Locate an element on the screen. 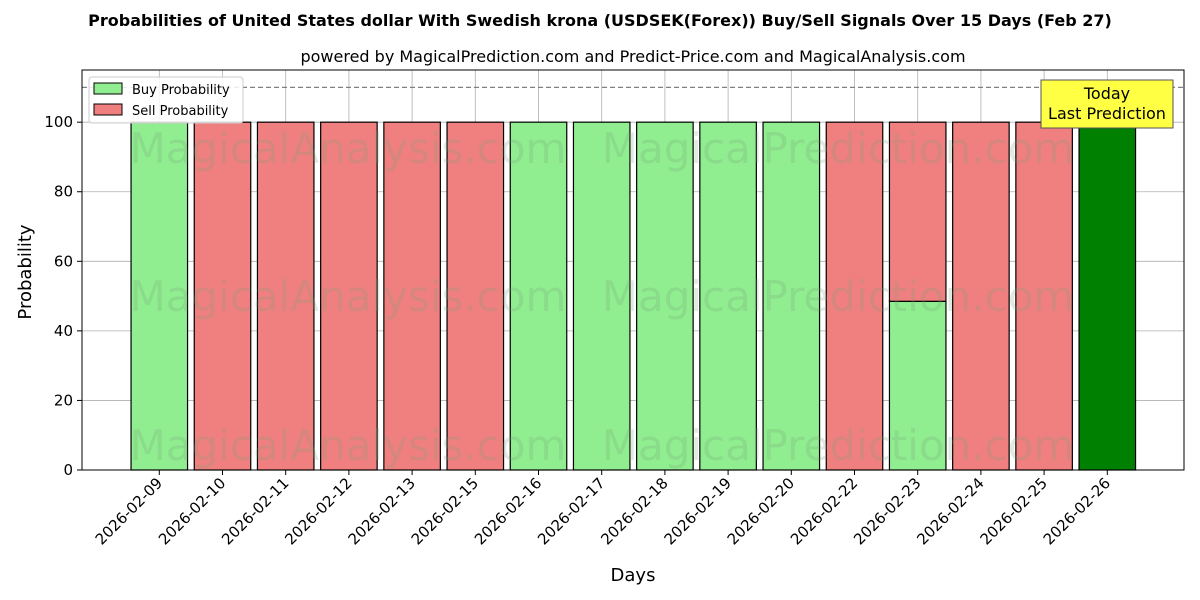 The width and height of the screenshot is (1200, 600). x-tick-label: 2026-02-23 is located at coordinates (887, 511).